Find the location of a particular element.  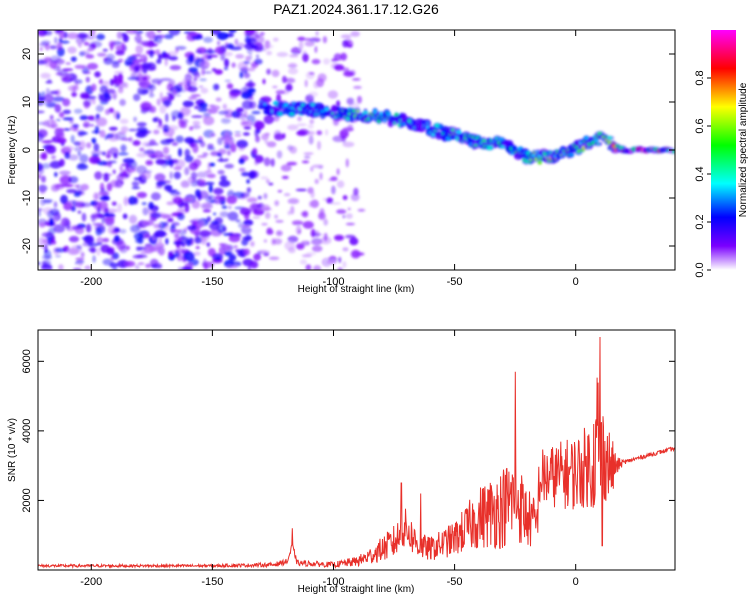

figure-title: PAZ1.2024.361.17.12.G26 is located at coordinates (356, 9).